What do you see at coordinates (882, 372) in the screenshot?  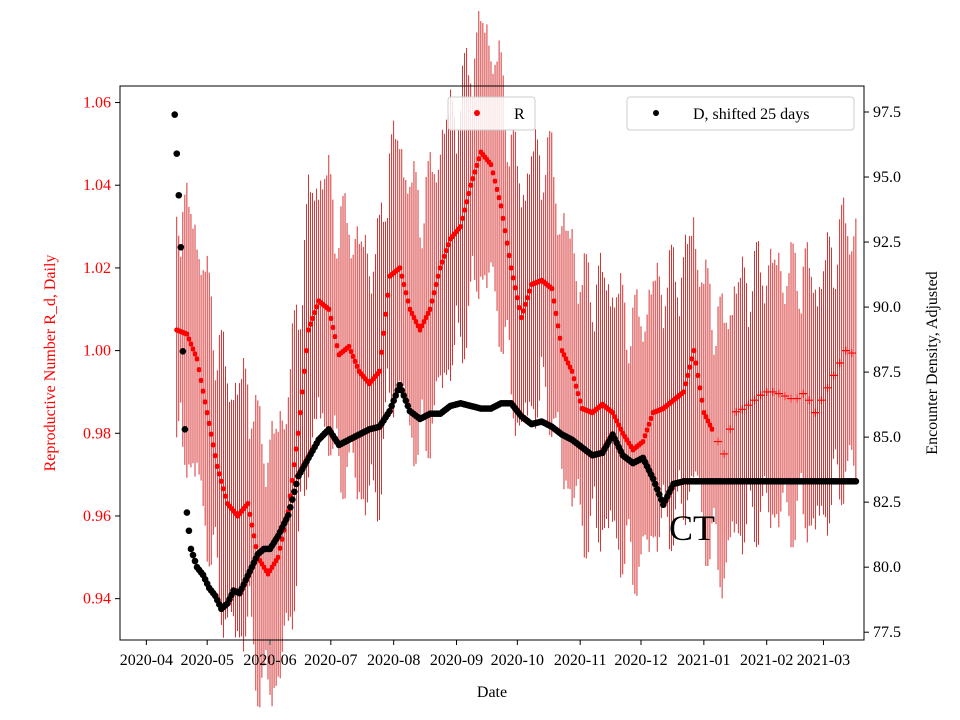 I see `right-y-axis: 77.5 80.0 82.5 85.0 87.5 90.0 92.5 95.0 97.5` at bounding box center [882, 372].